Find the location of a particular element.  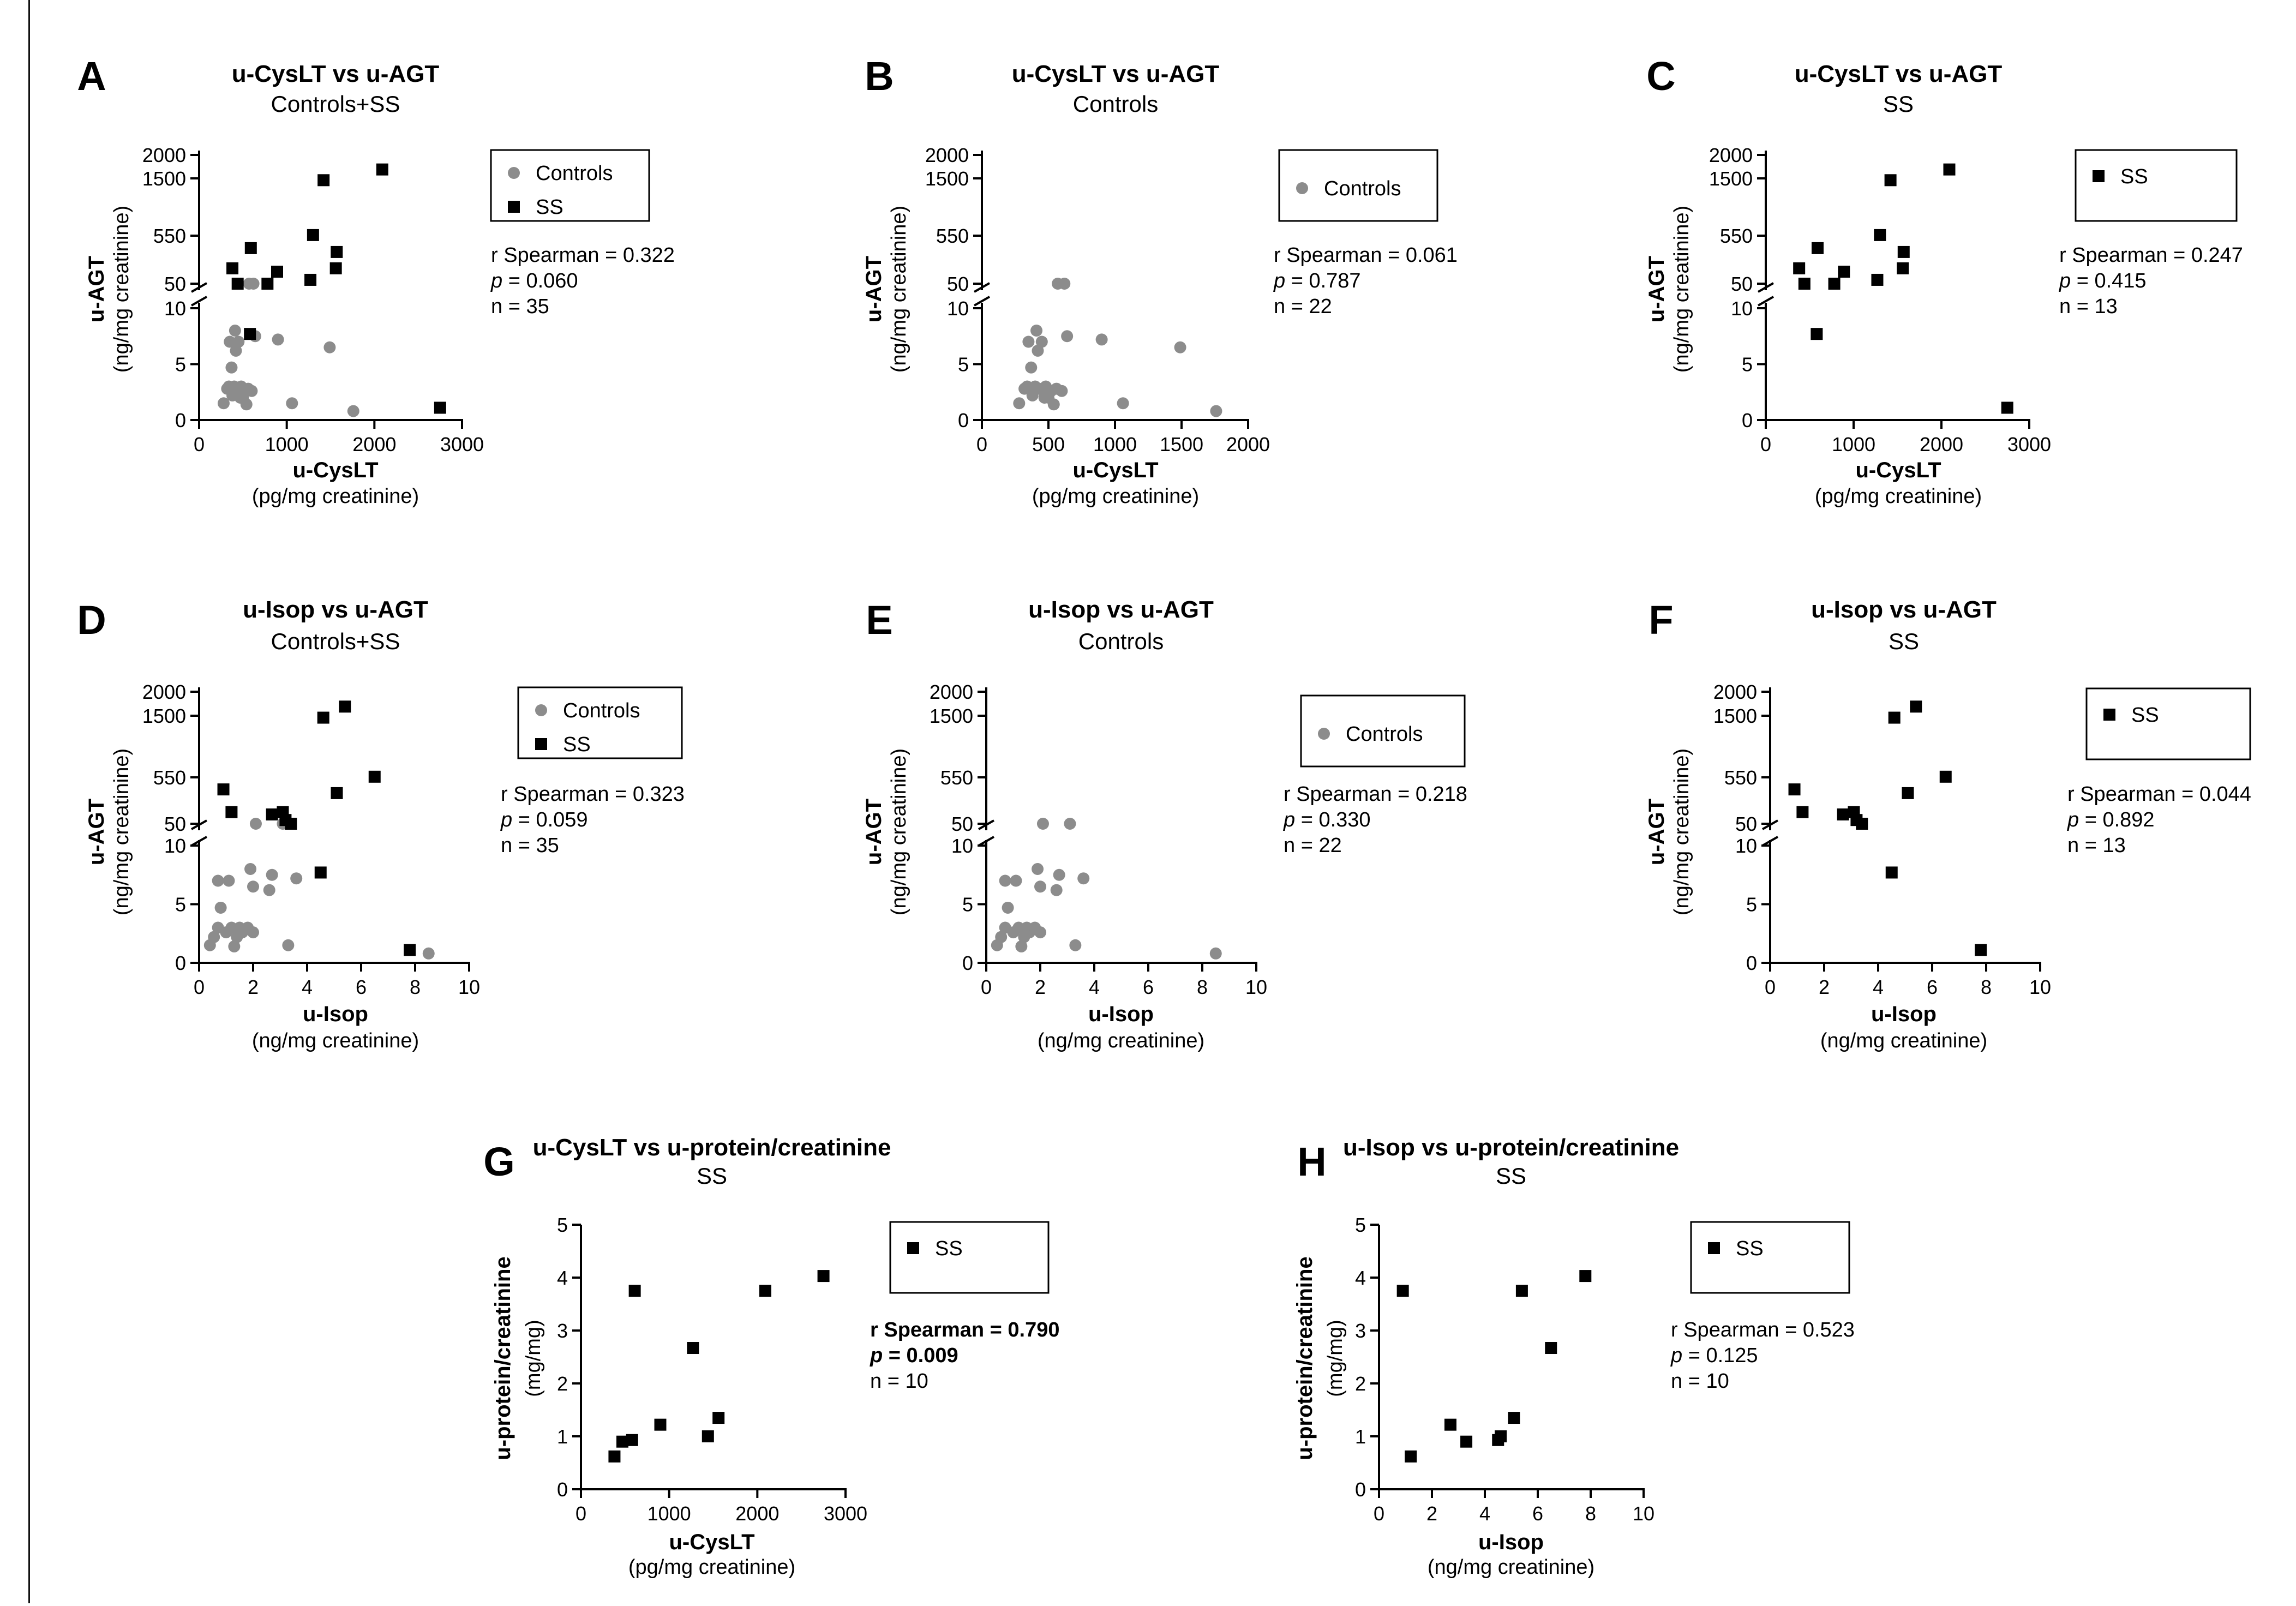

chart-title-b: u-CysLT vs u-AGT is located at coordinates (1116, 74).